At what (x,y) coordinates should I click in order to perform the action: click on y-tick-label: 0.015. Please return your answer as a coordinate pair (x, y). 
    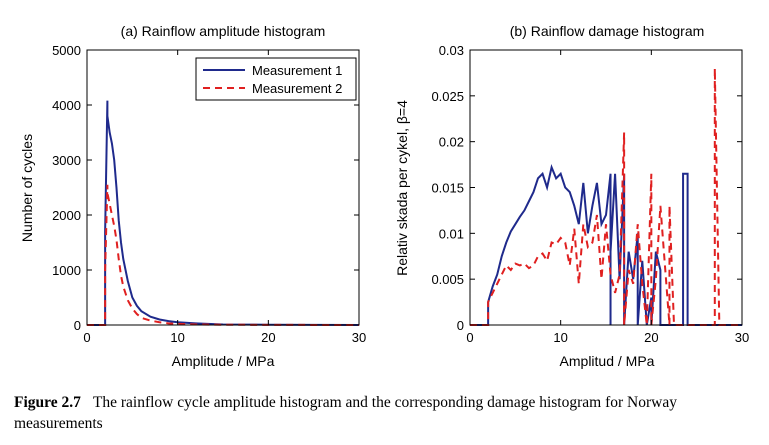
    Looking at the image, I should click on (447, 188).